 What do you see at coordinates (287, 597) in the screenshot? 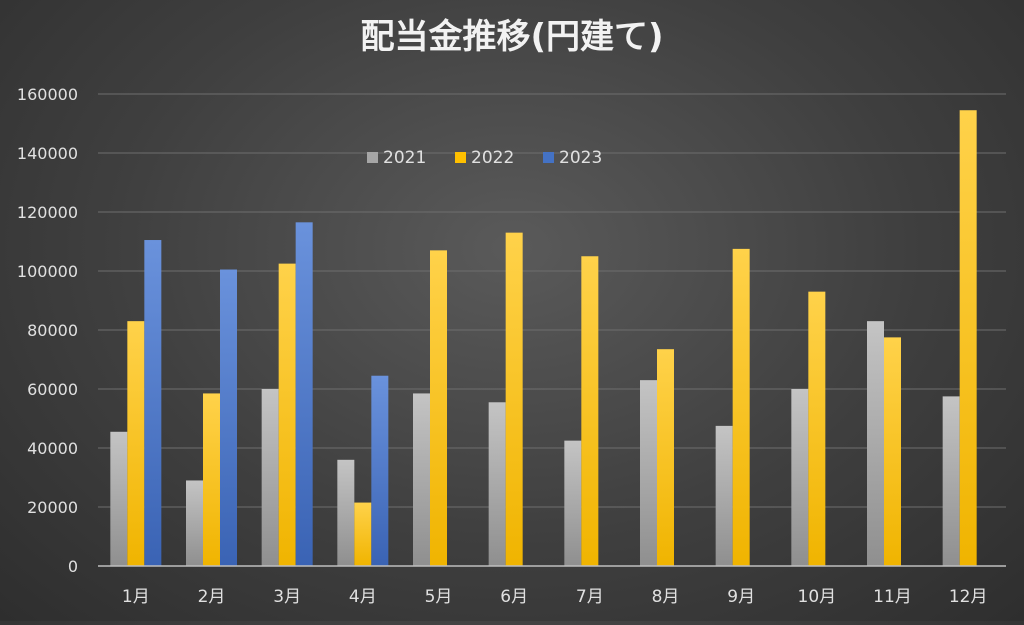
I see `x-tick-label: 3月` at bounding box center [287, 597].